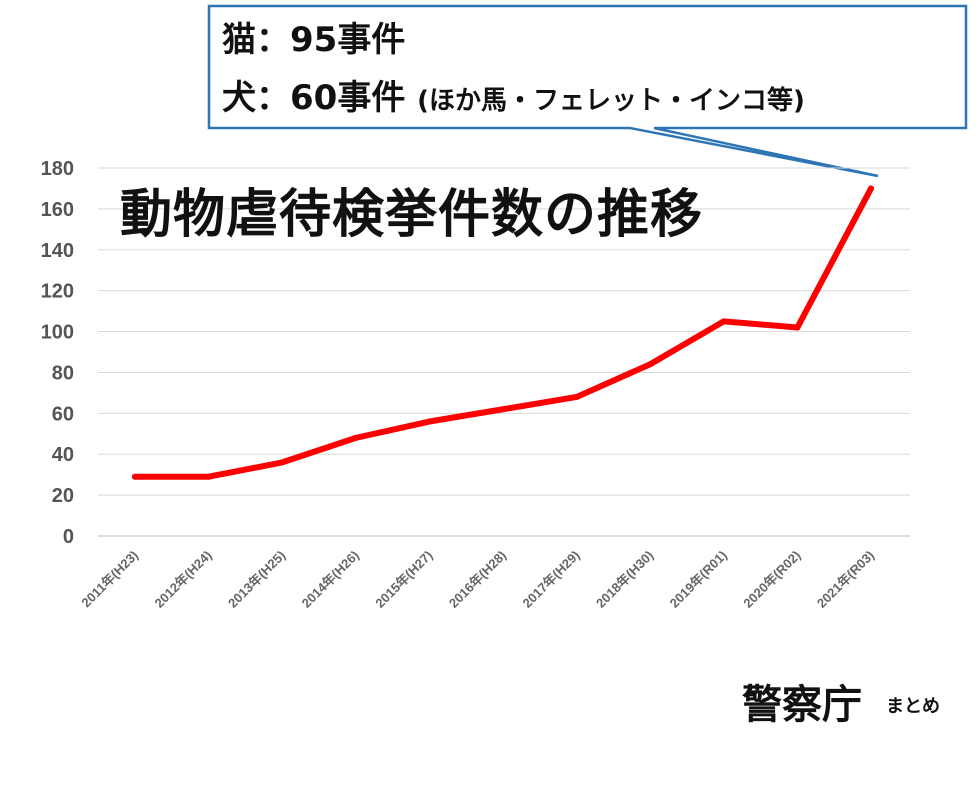 This screenshot has height=804, width=980. I want to click on x-tick-label: 2012年(H24), so click(182, 579).